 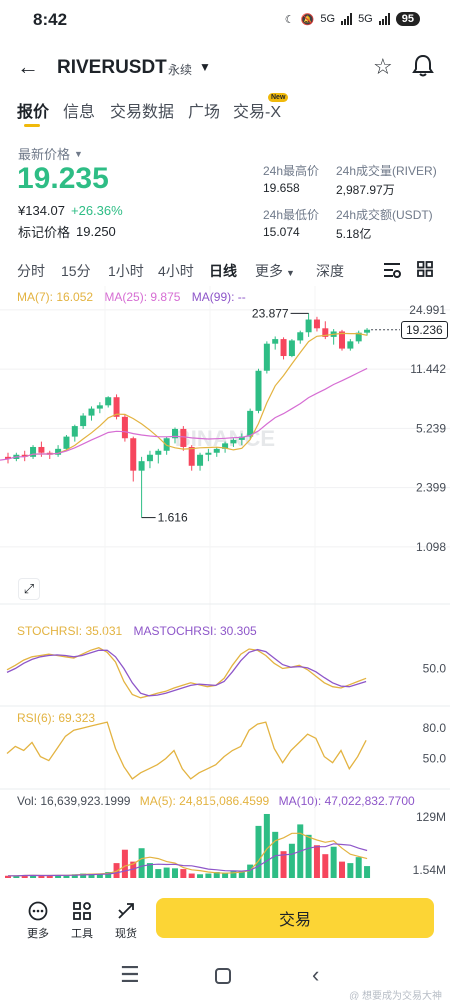 I want to click on volume-quote-value: 5.18亿, so click(x=354, y=234).